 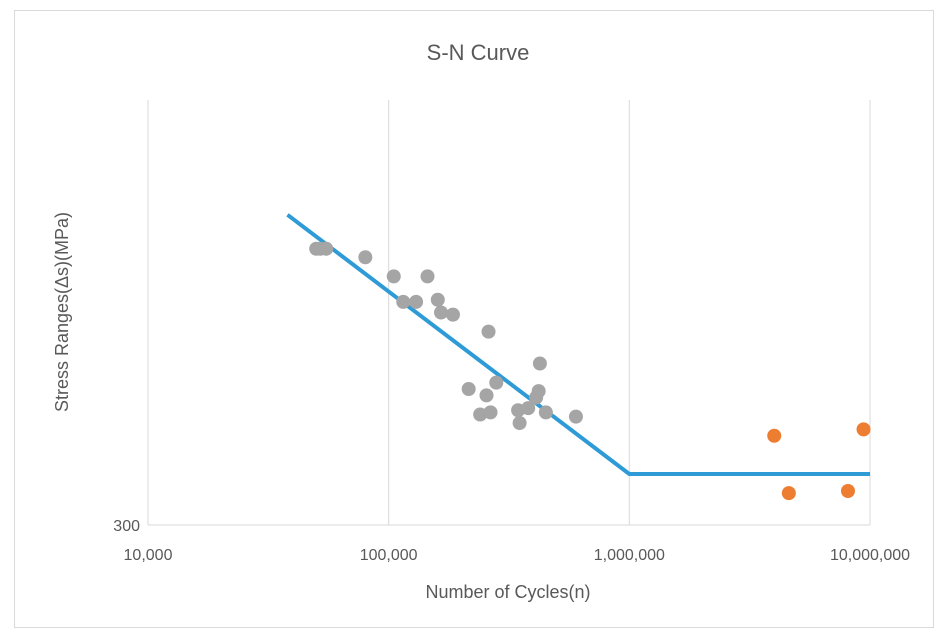 I want to click on x-axis-title: Number of Cycles(n), so click(x=507, y=592).